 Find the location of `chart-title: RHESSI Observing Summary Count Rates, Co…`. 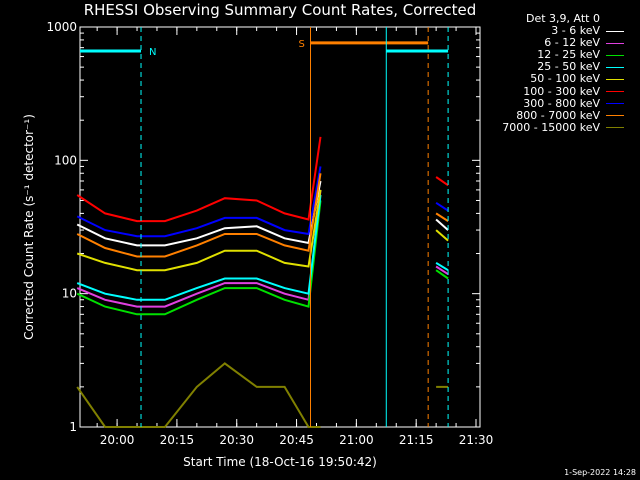

chart-title: RHESSI Observing Summary Count Rates, Co… is located at coordinates (280, 10).